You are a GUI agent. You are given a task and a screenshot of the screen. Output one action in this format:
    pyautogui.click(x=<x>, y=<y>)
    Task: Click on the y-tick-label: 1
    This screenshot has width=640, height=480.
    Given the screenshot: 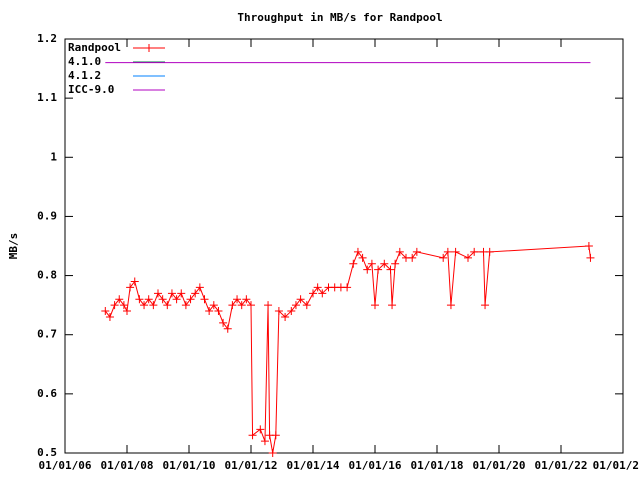 What is the action you would take?
    pyautogui.click(x=53, y=156)
    